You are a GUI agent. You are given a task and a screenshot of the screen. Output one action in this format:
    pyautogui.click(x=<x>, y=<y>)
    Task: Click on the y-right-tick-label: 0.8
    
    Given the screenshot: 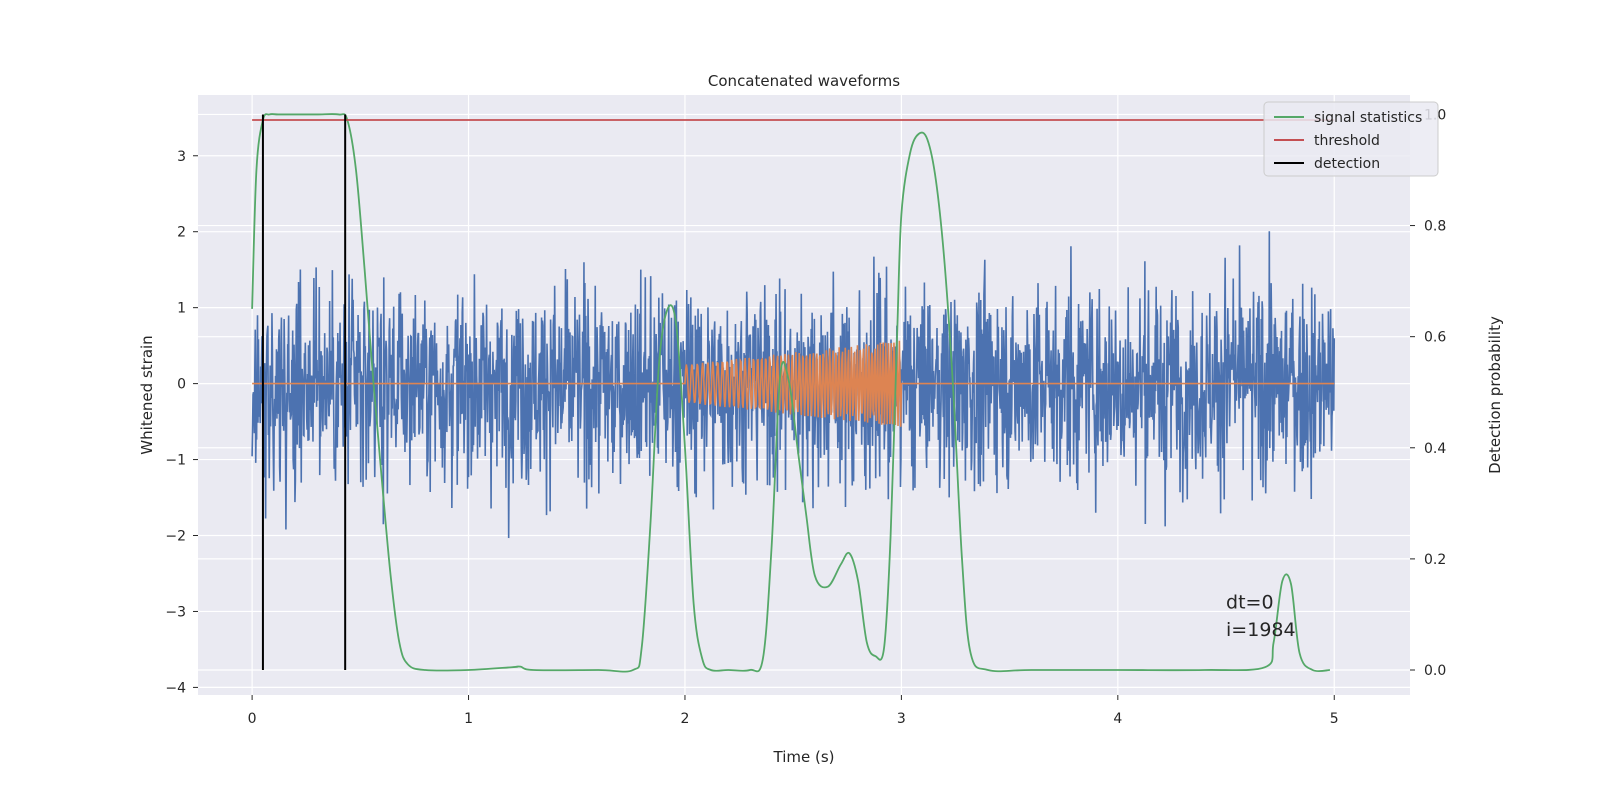 What is the action you would take?
    pyautogui.click(x=1435, y=227)
    